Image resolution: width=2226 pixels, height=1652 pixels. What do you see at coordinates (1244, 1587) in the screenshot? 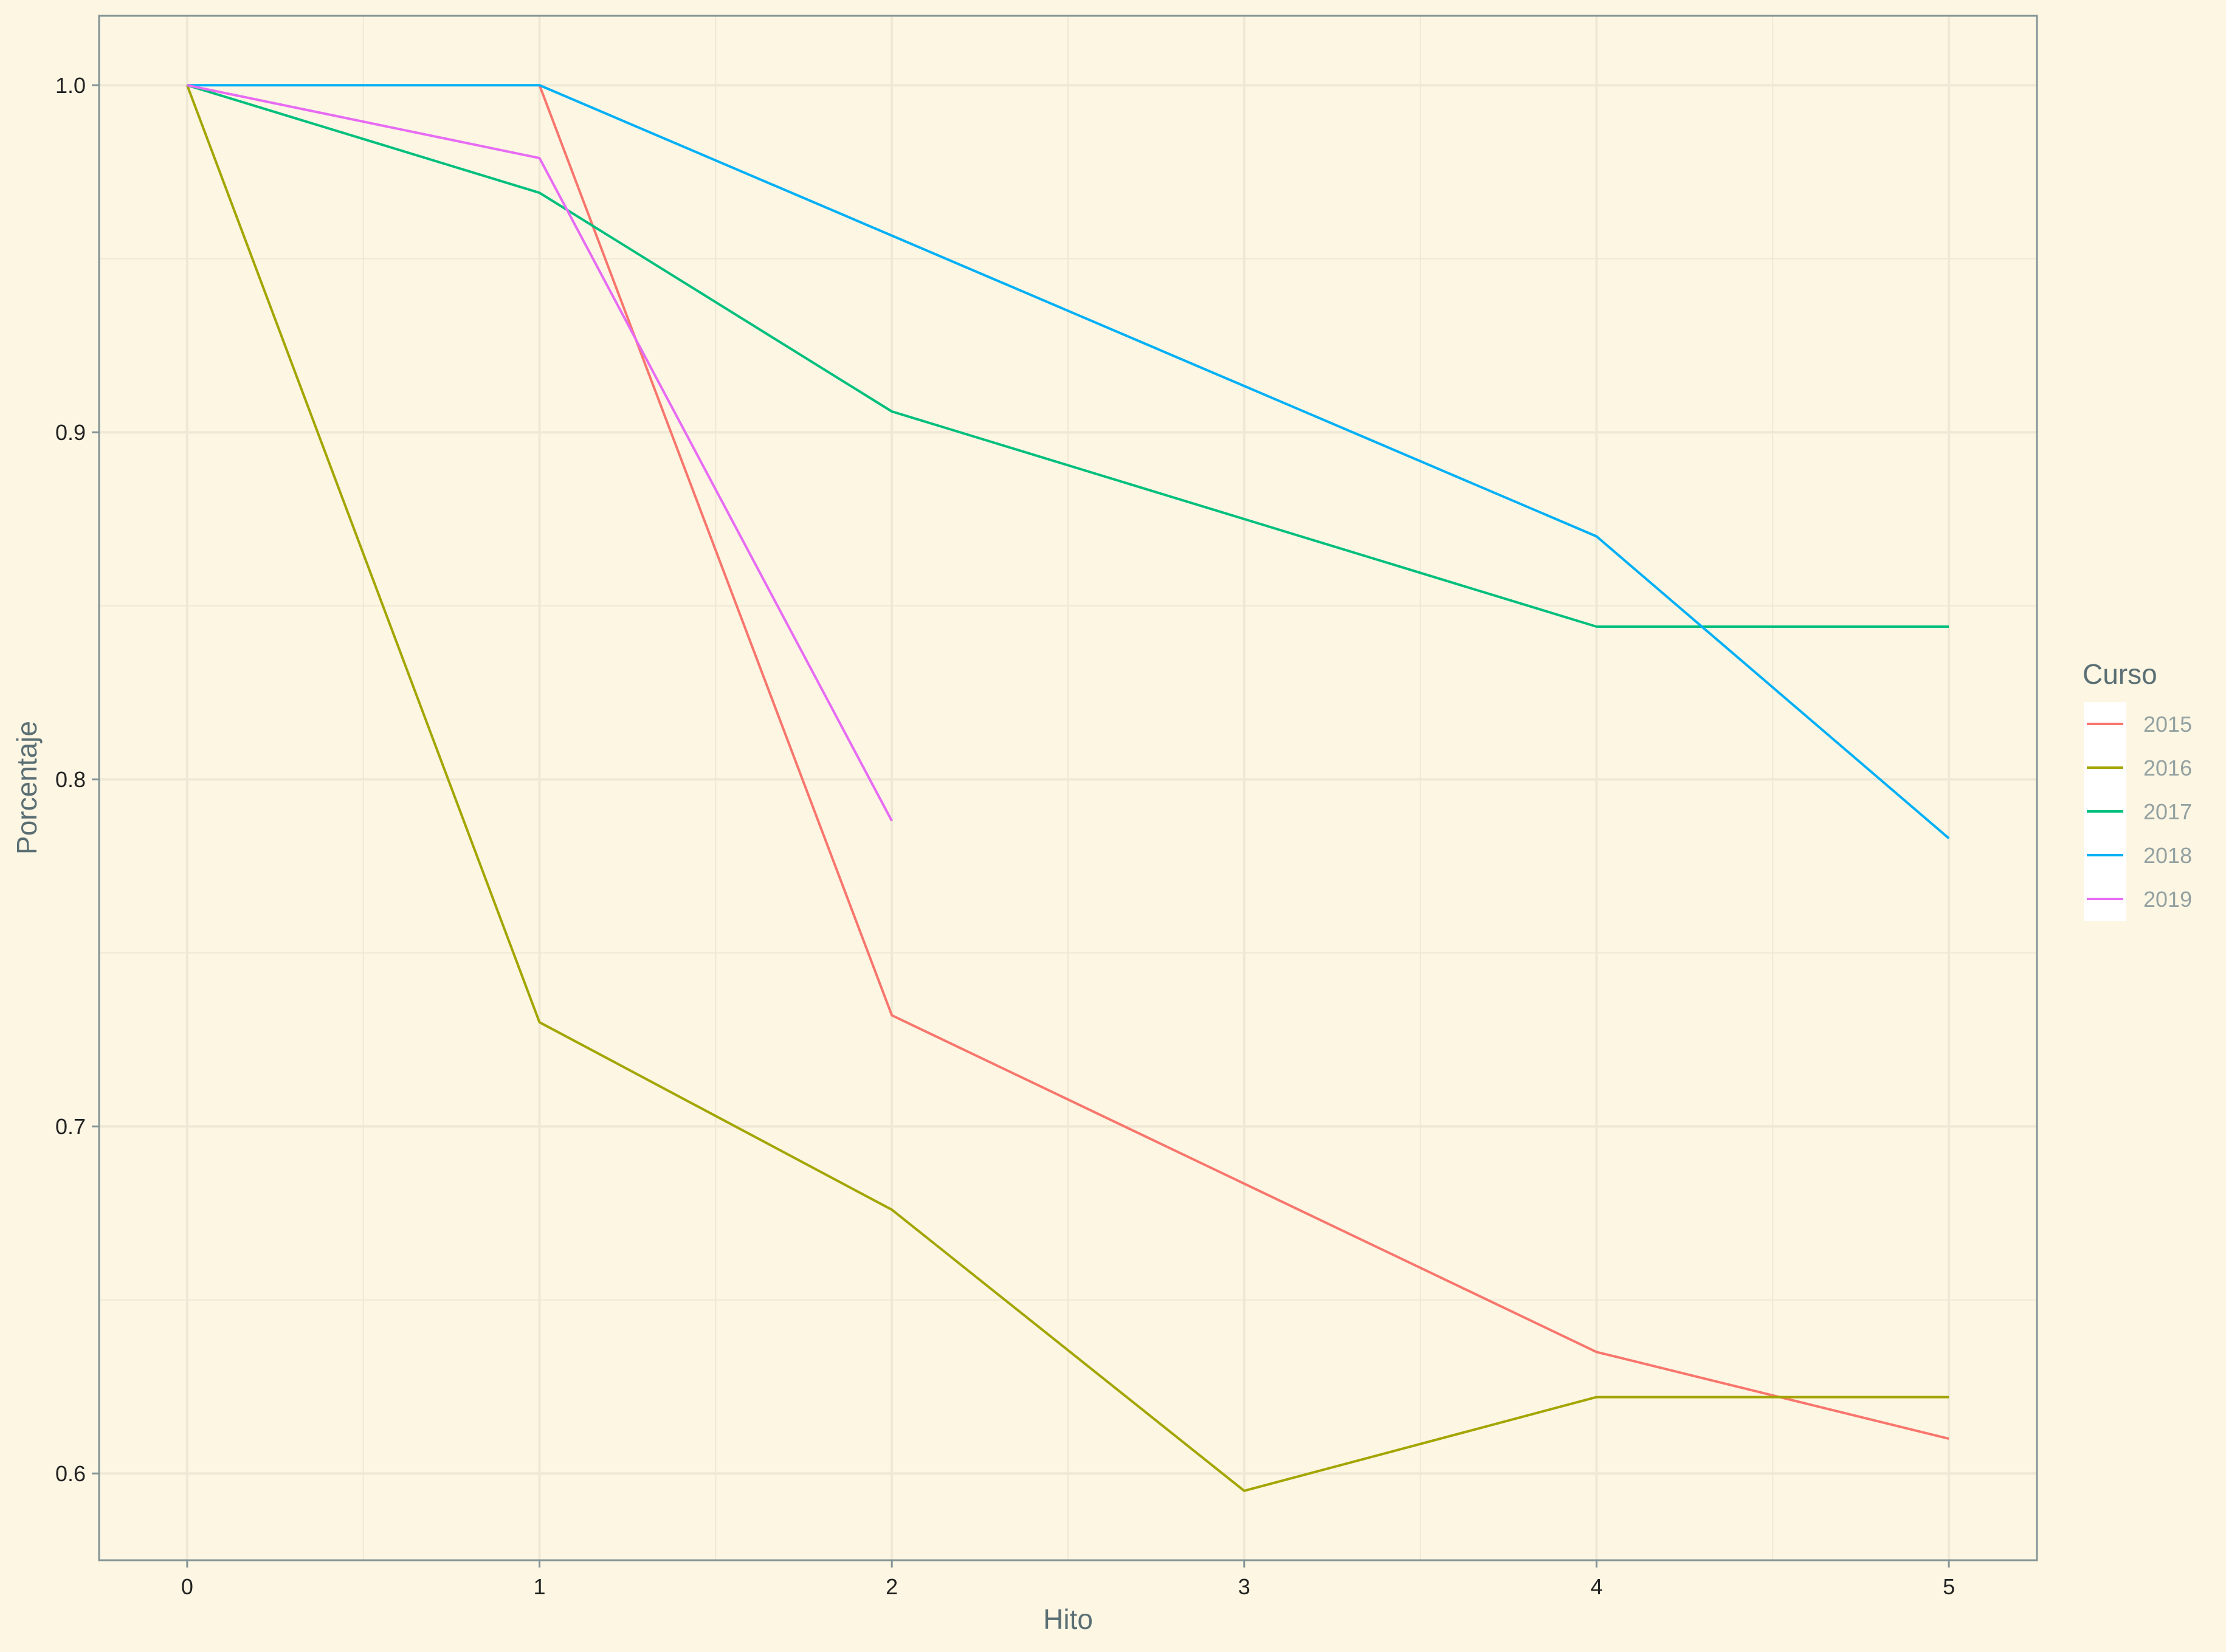
I see `x-tick-label: 3` at bounding box center [1244, 1587].